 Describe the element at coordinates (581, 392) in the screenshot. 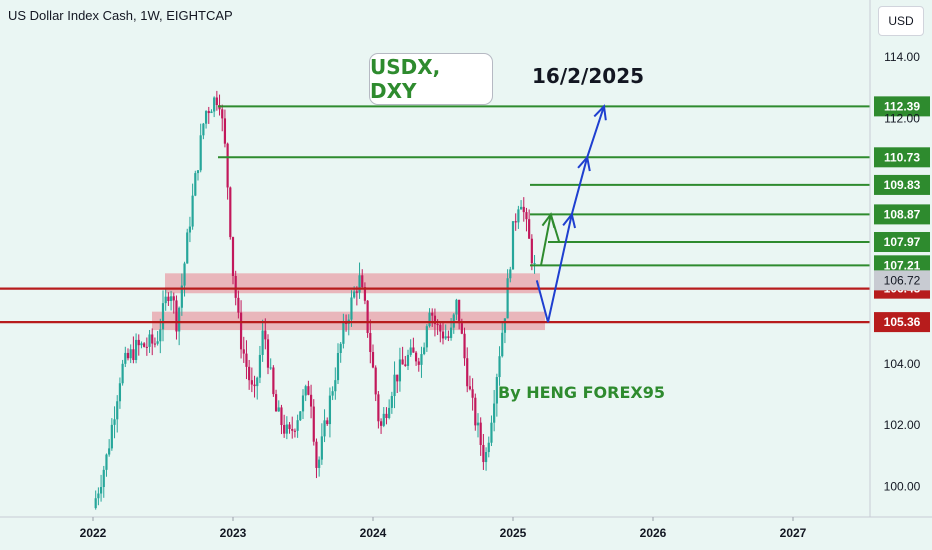

I see `author-label: By HENG FOREX95` at that location.